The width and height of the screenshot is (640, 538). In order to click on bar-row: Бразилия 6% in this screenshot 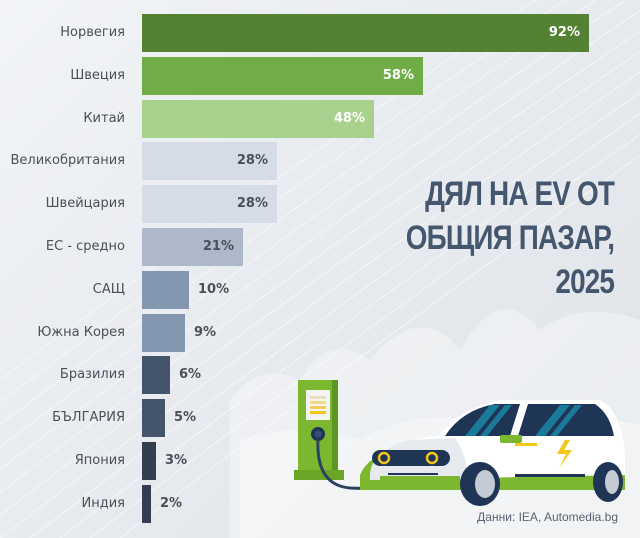, I will do `click(320, 375)`.